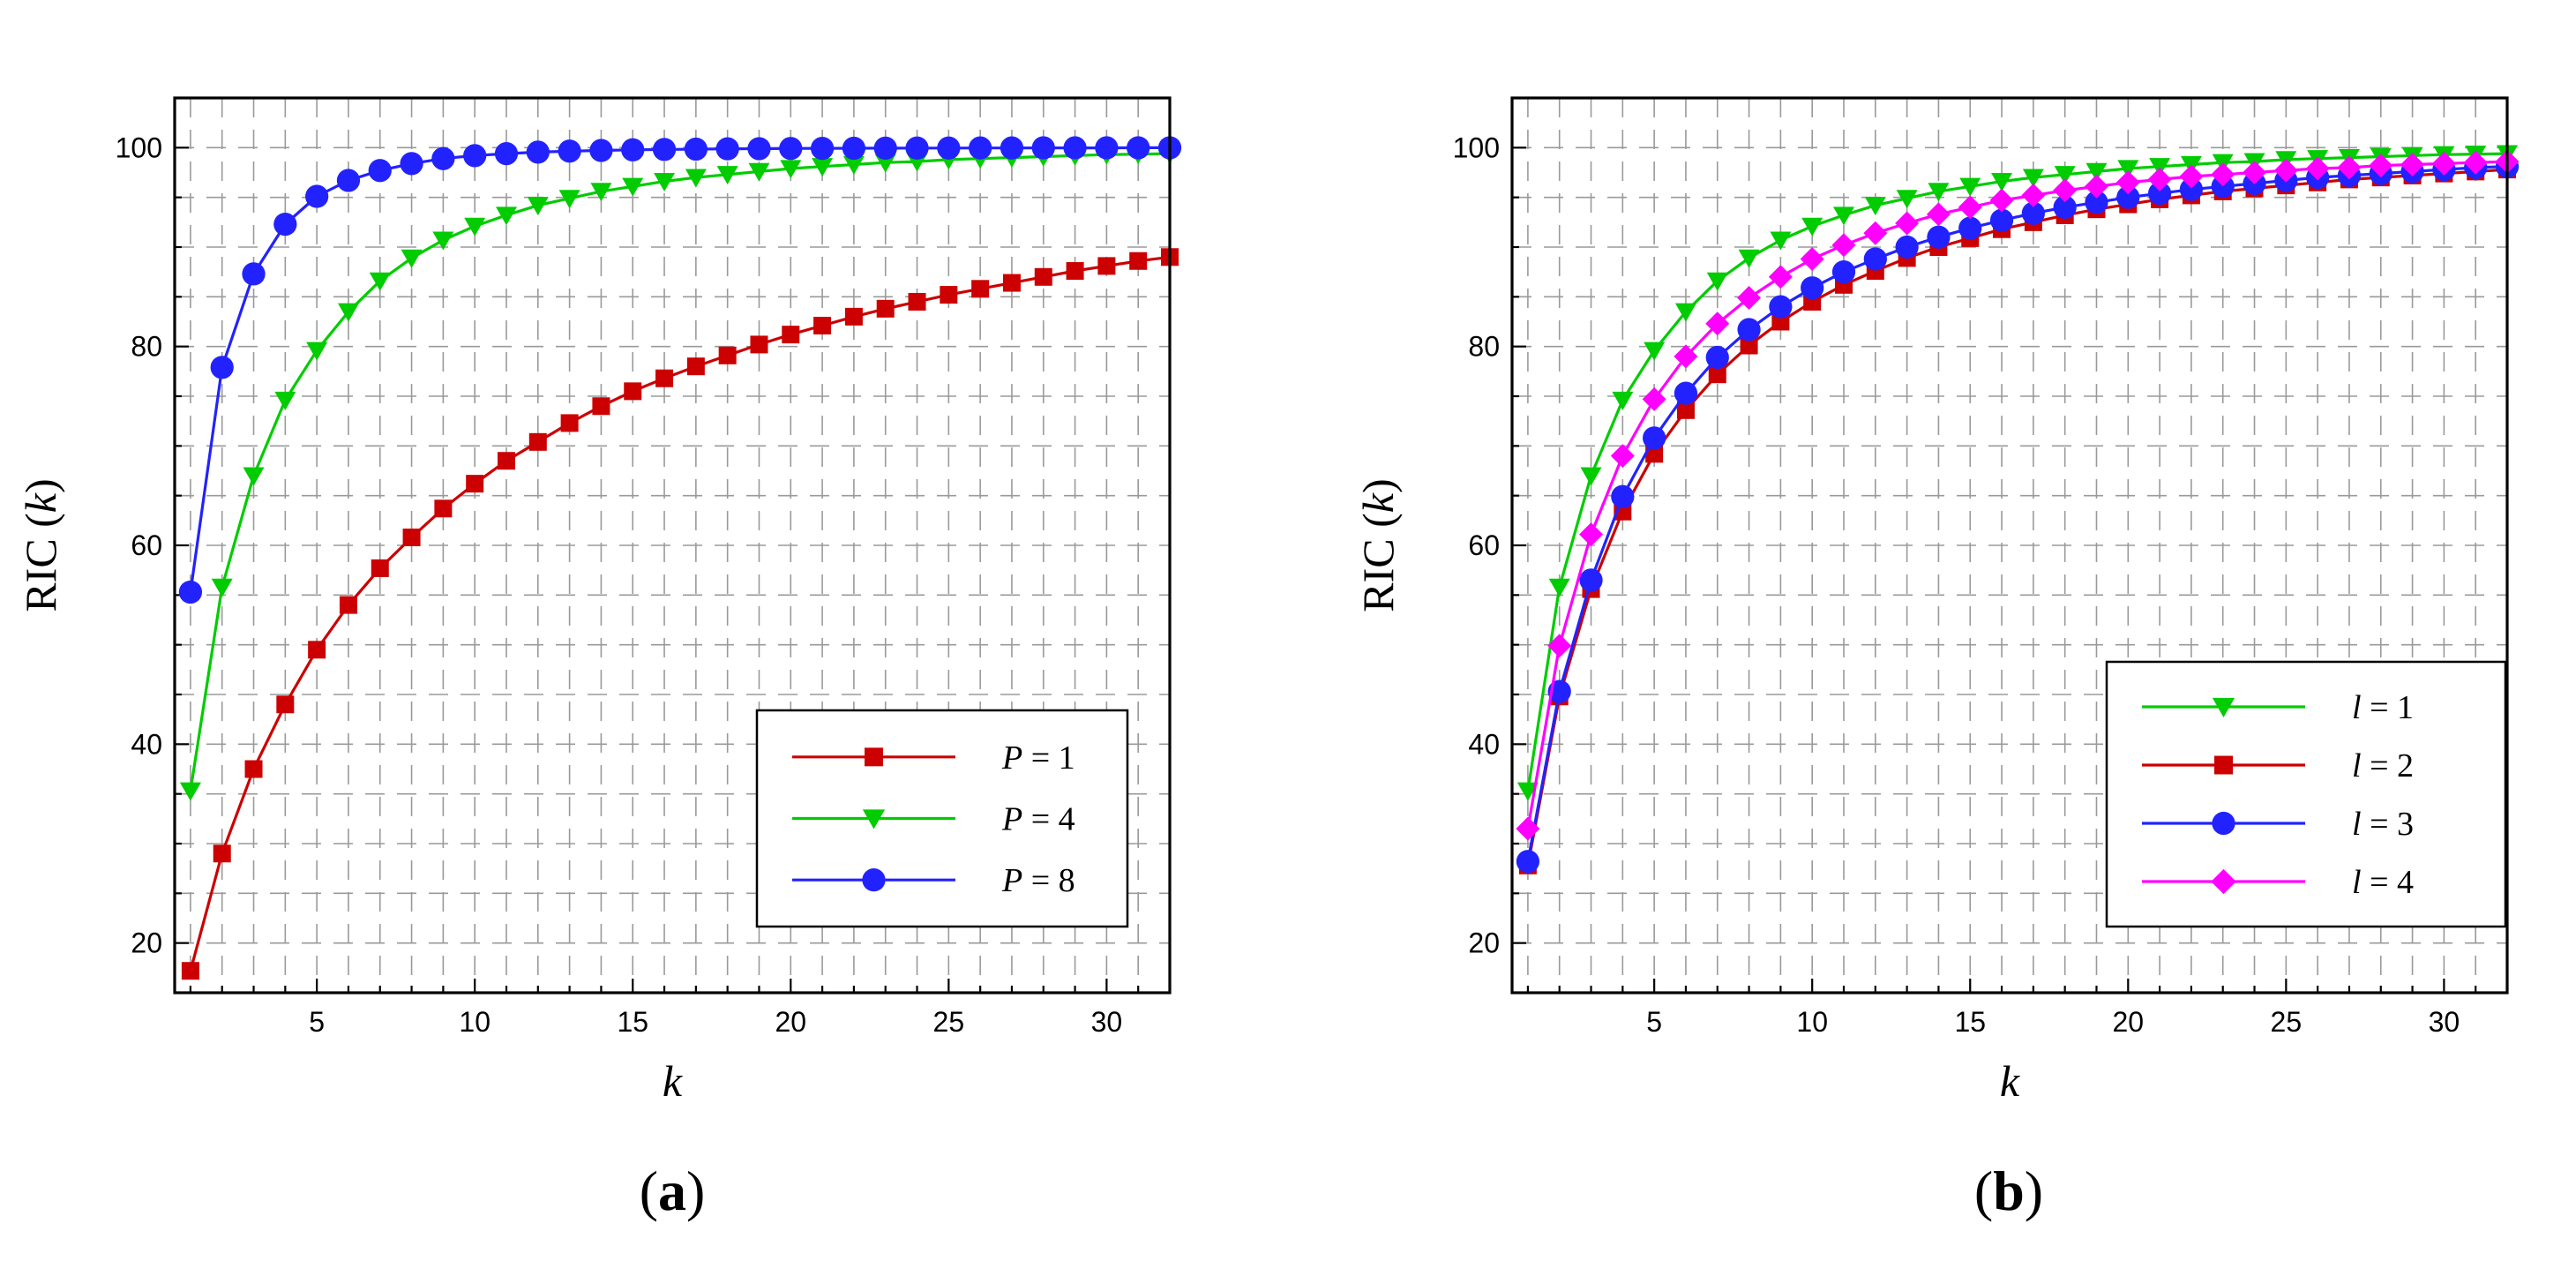 Image resolution: width=2576 pixels, height=1276 pixels. What do you see at coordinates (942, 818) in the screenshot?
I see `legend: P = 1P = 4P = 8` at bounding box center [942, 818].